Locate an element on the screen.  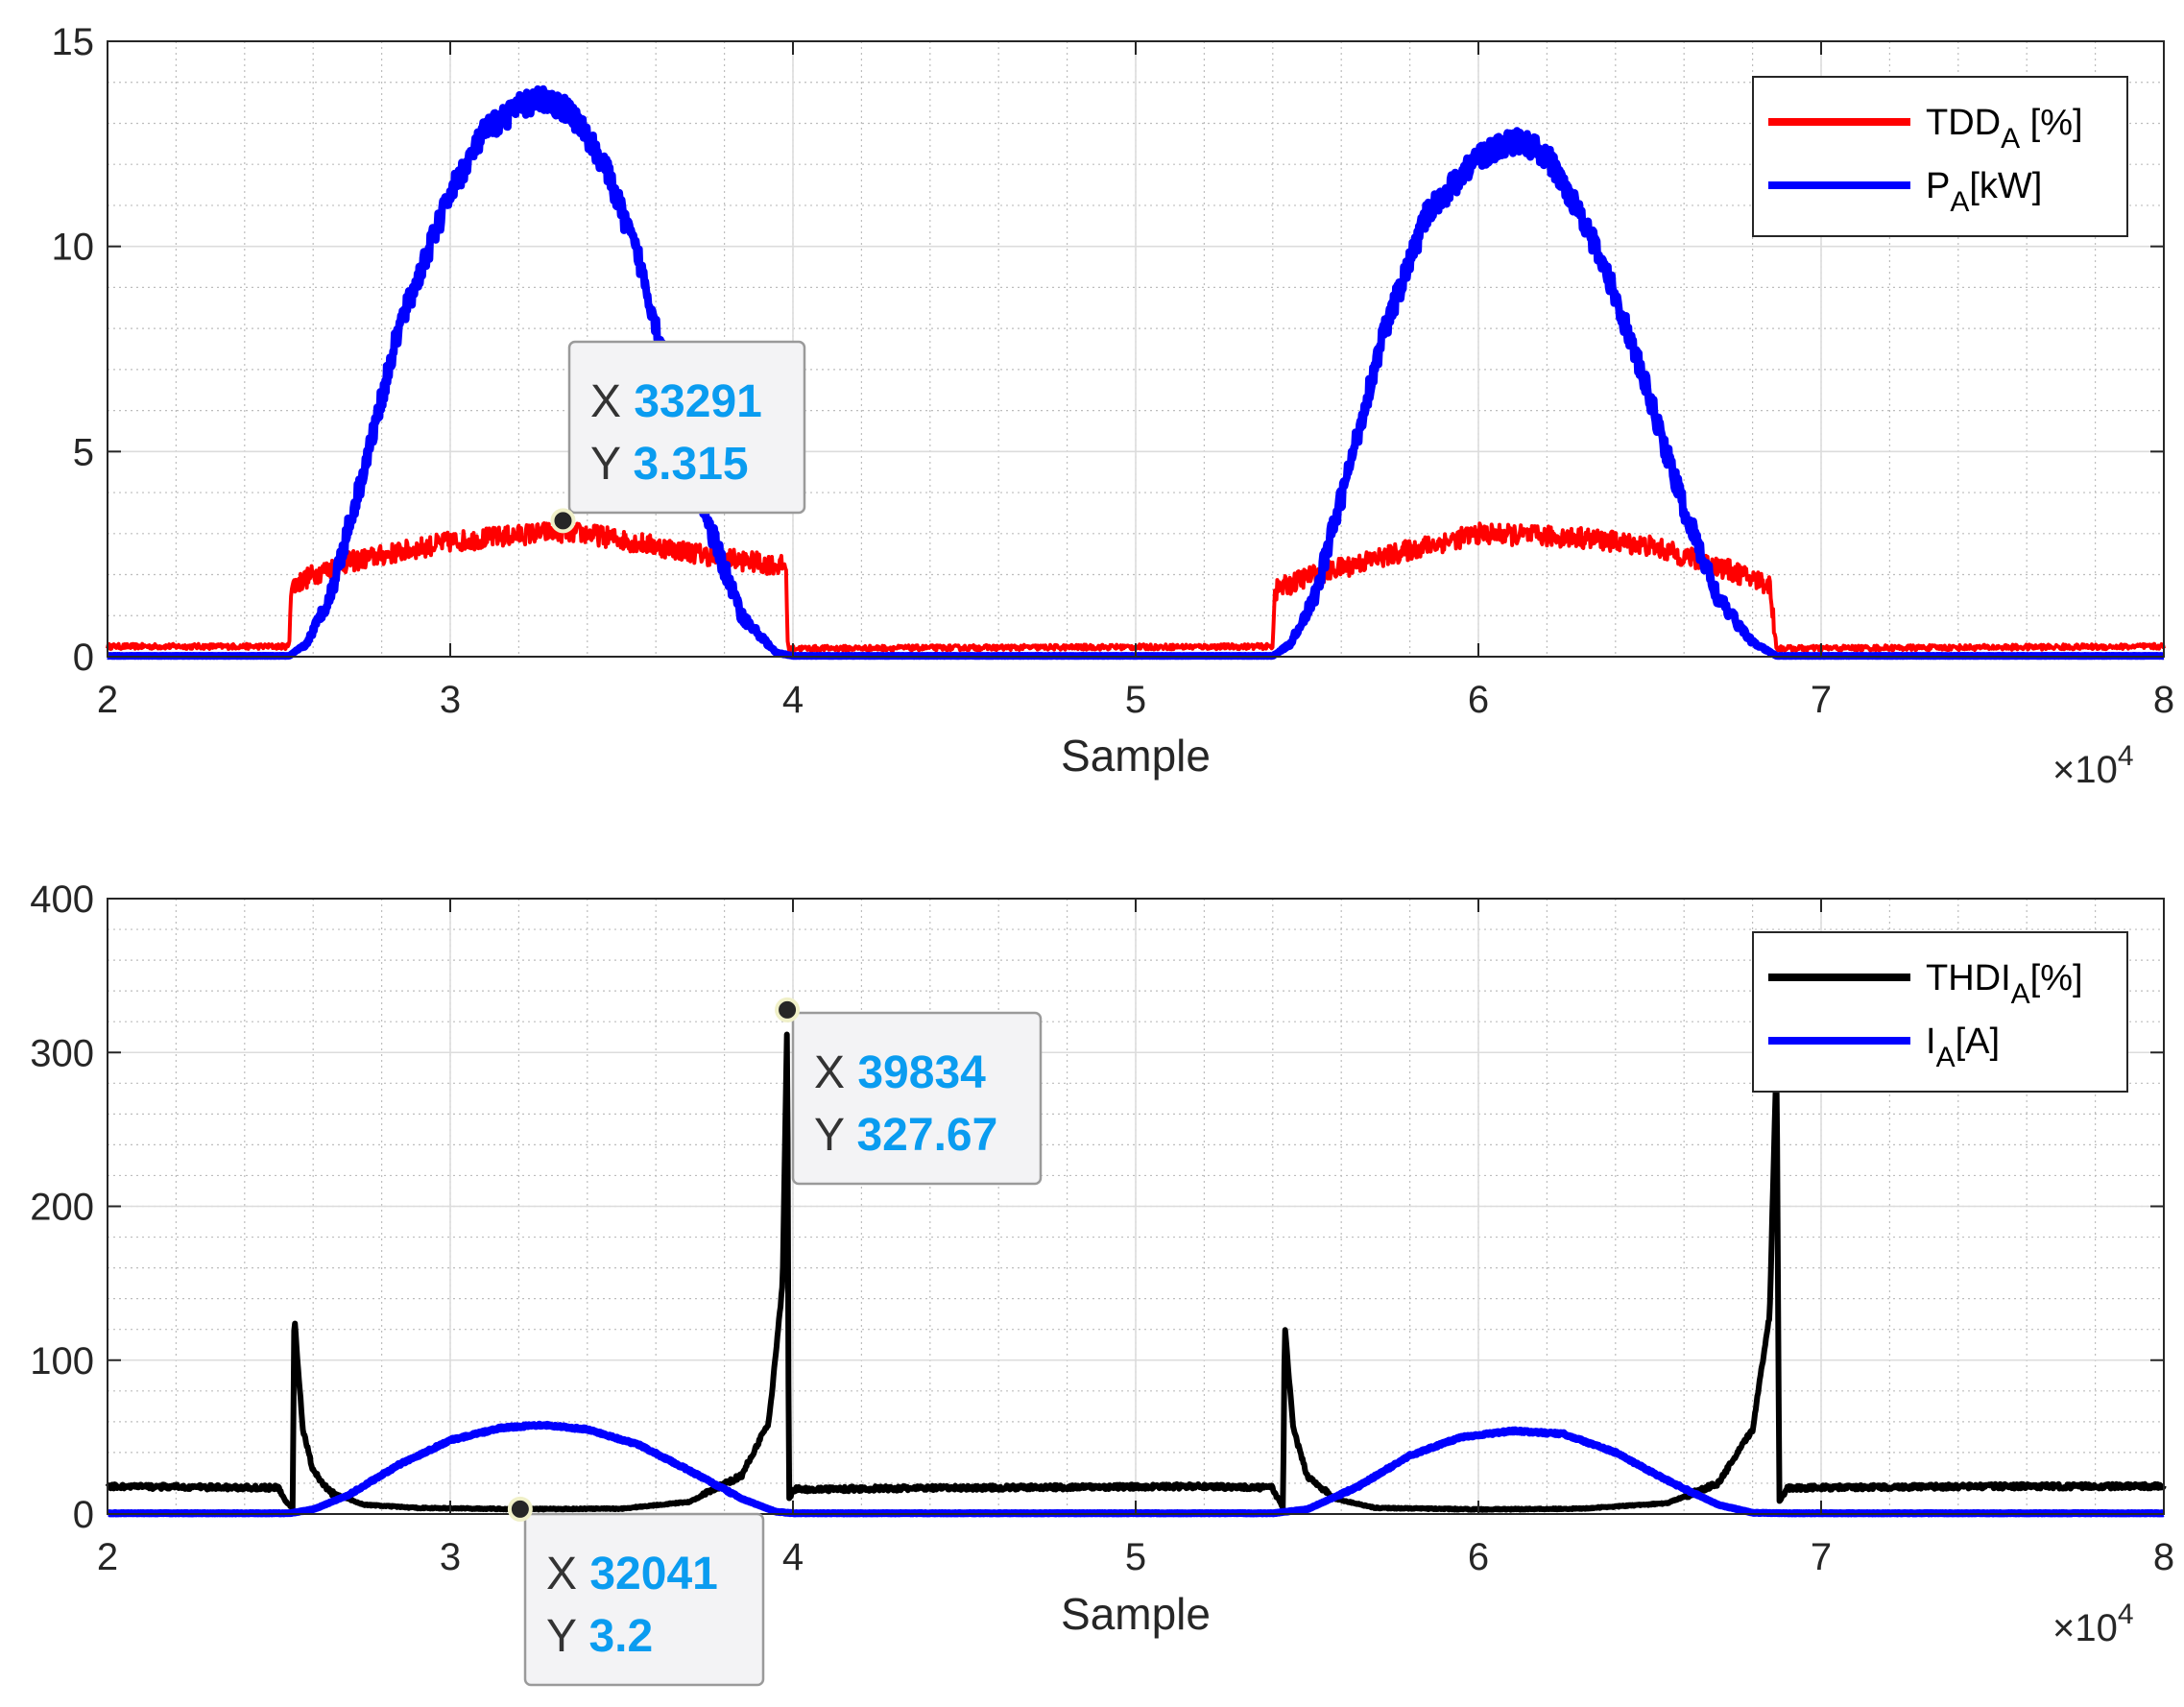
datatip-y-row: Y 327.67 is located at coordinates (905, 1135).